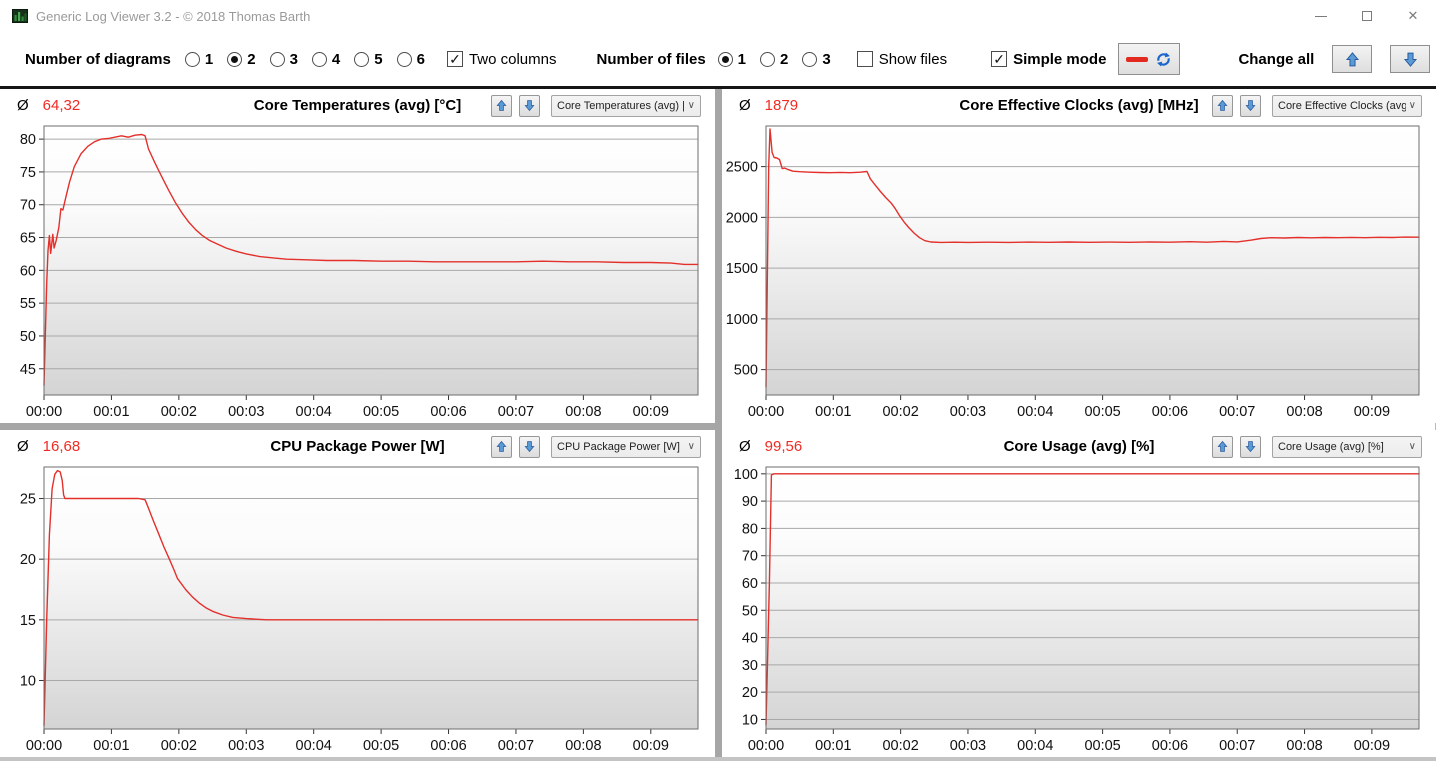 The image size is (1436, 761). I want to click on svg-text: 00:06, so click(1170, 746).